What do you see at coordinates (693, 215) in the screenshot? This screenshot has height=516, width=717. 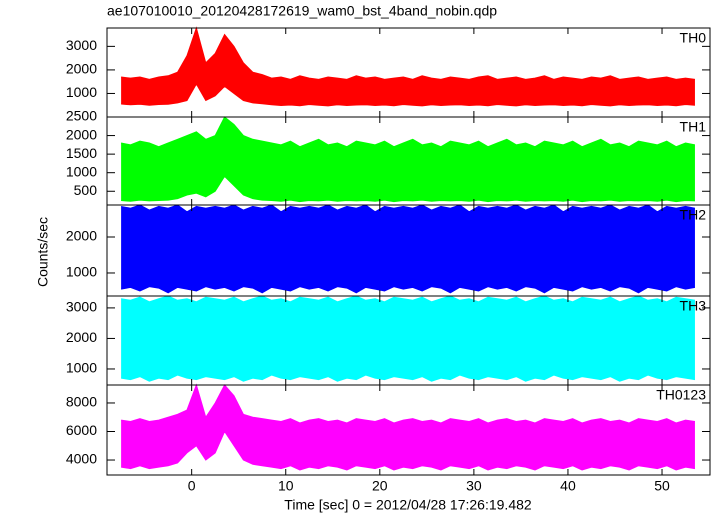 I see `panel-label: TH2` at bounding box center [693, 215].